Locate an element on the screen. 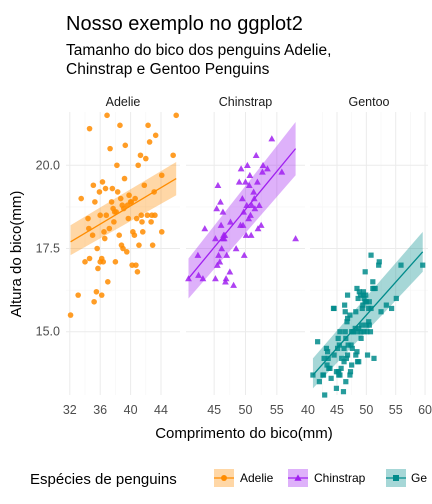 The height and width of the screenshot is (504, 432). legend: Espécies de penguins Adelie Chinstrap Ge is located at coordinates (228, 478).